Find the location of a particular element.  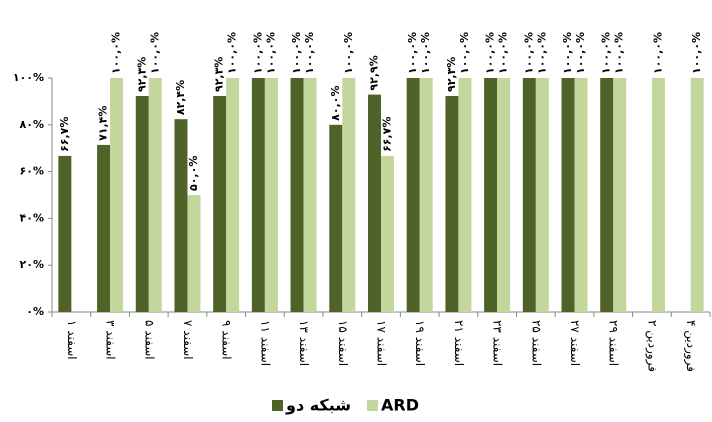

x-tick-label: ۱۵ اسفند is located at coordinates (343, 343).